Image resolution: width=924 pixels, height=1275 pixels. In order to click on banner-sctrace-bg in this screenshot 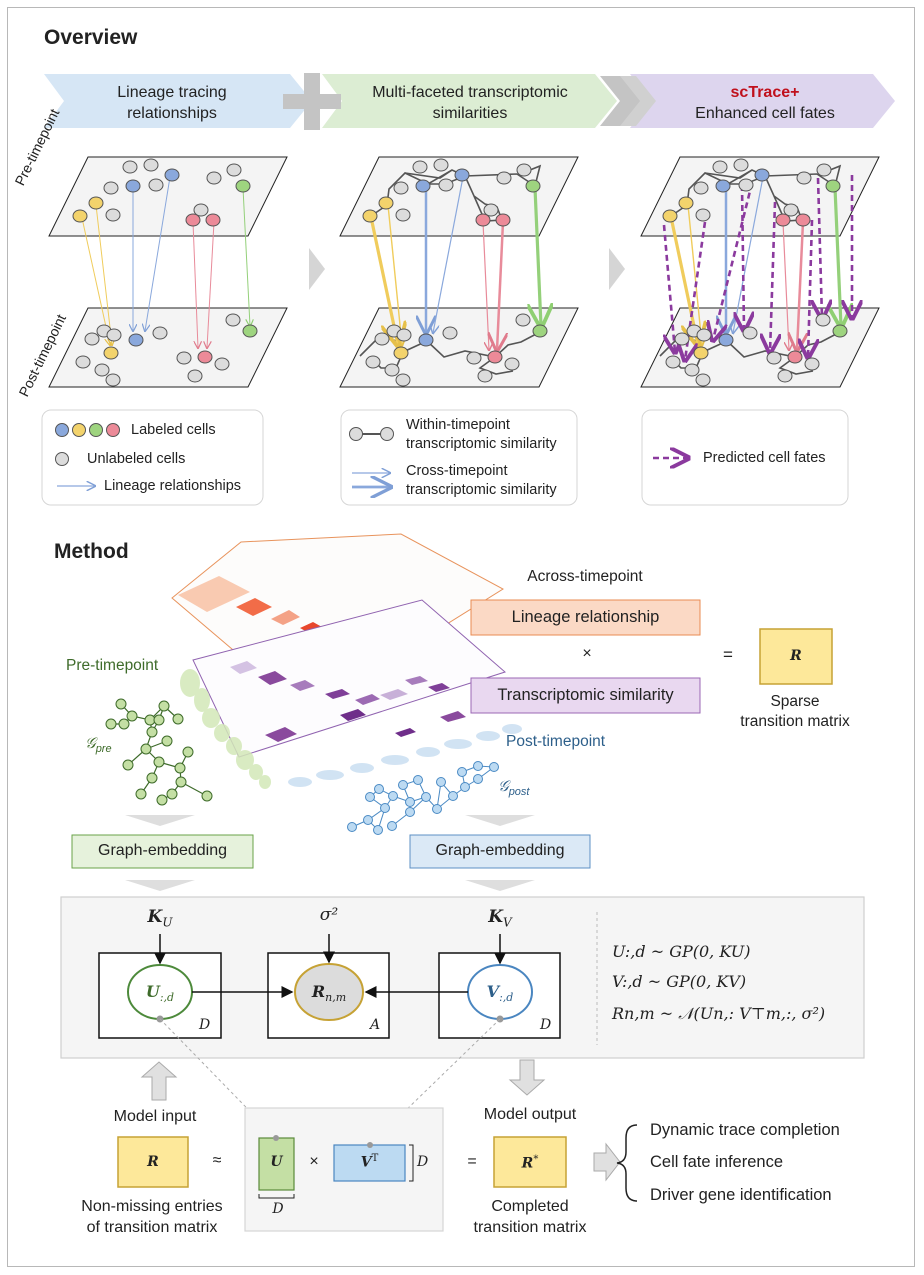, I will do `click(762, 101)`.